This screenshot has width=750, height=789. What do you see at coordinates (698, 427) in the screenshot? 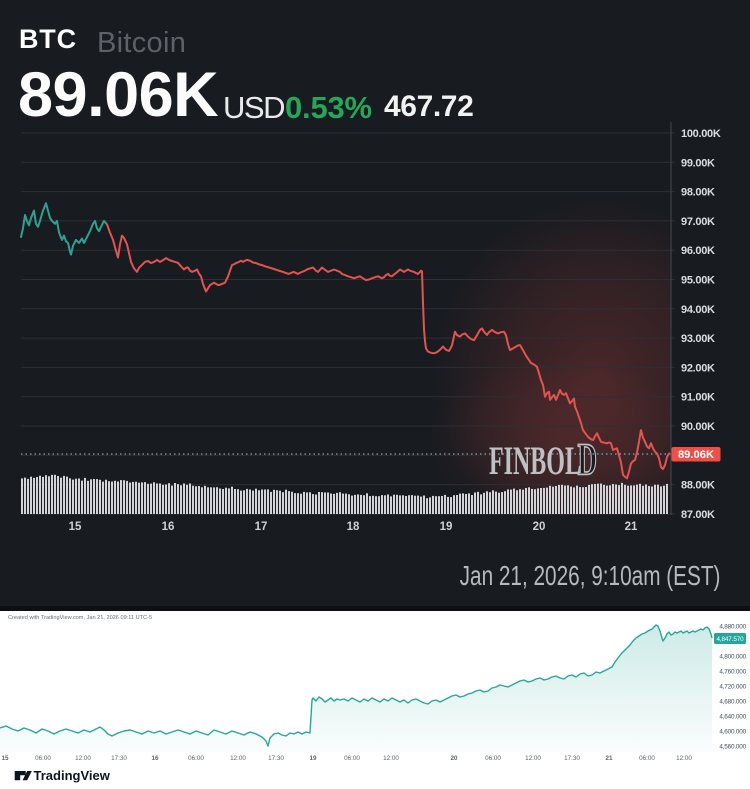
I see `svg-text: 90.00K` at bounding box center [698, 427].